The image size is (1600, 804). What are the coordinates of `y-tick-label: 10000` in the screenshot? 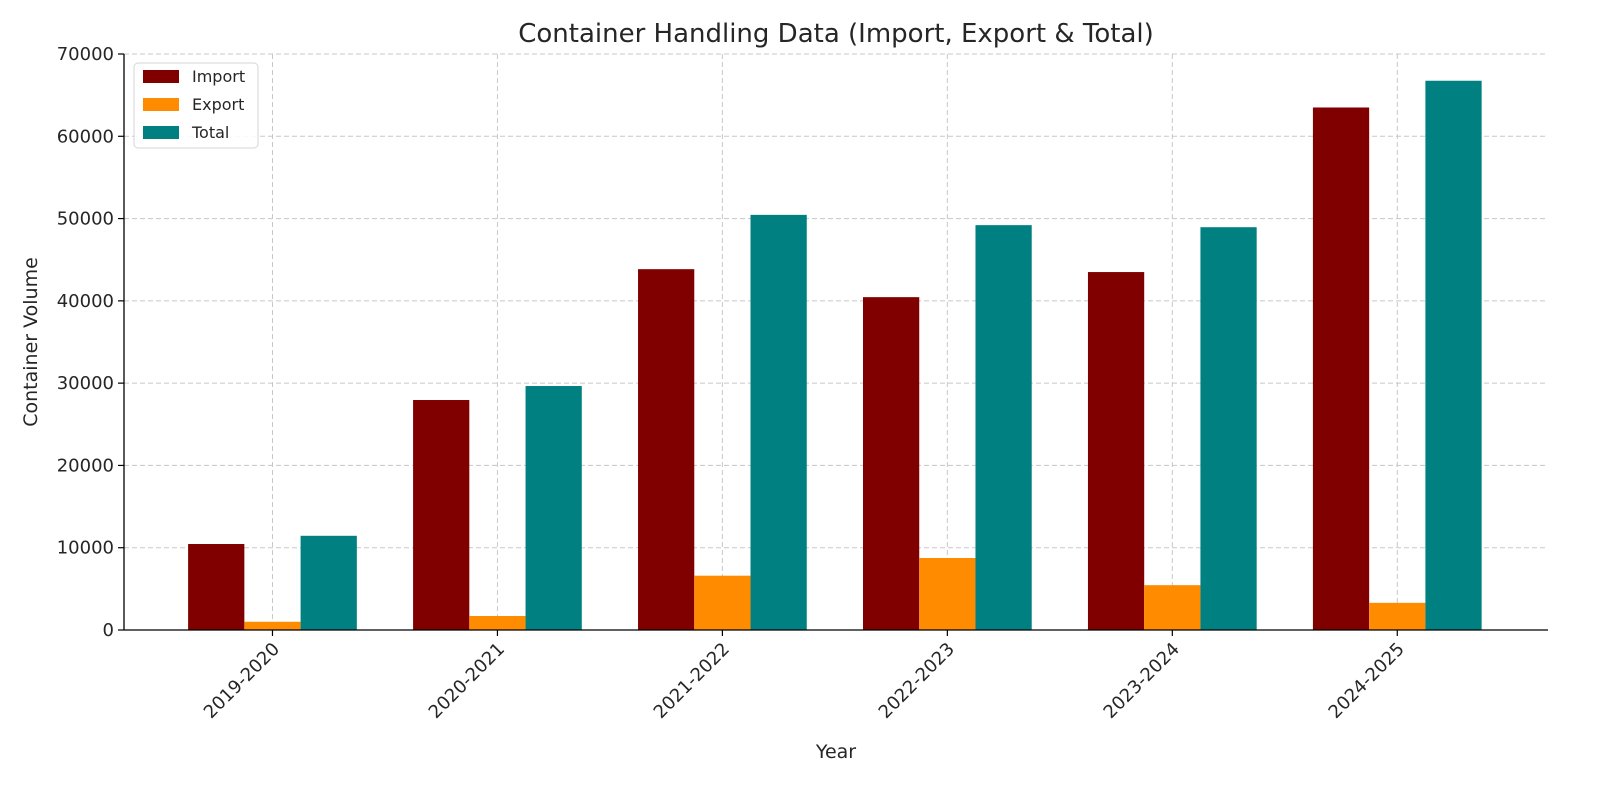 It's located at (85, 548).